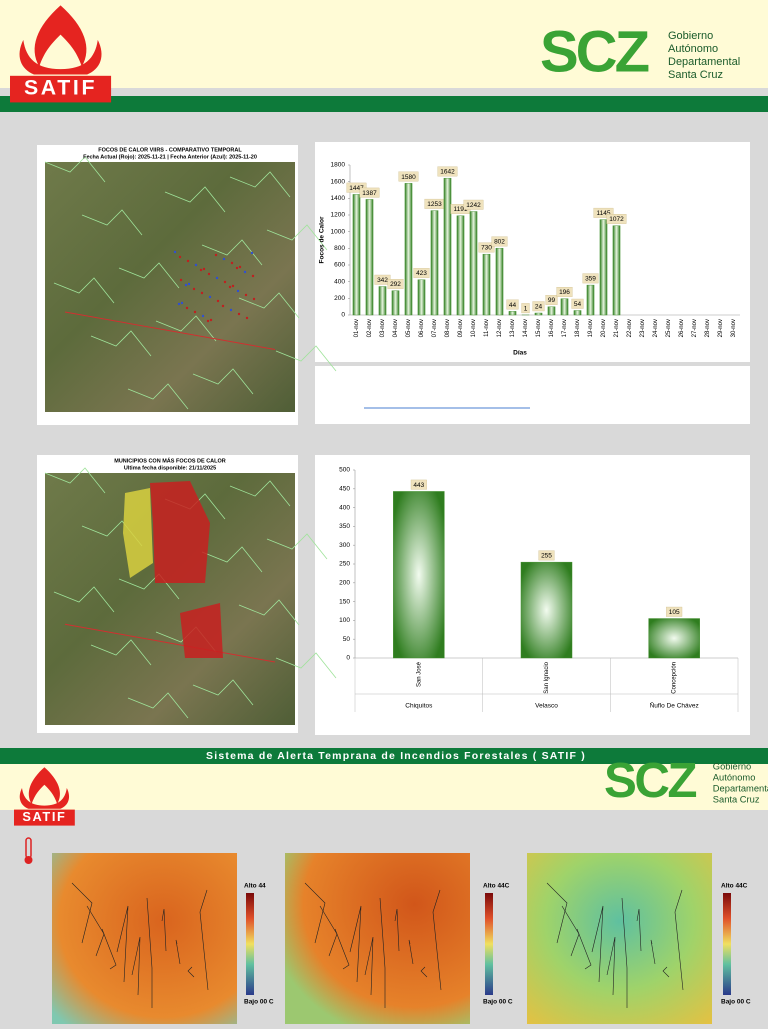  I want to click on legend-high: Alto 44C, so click(496, 886).